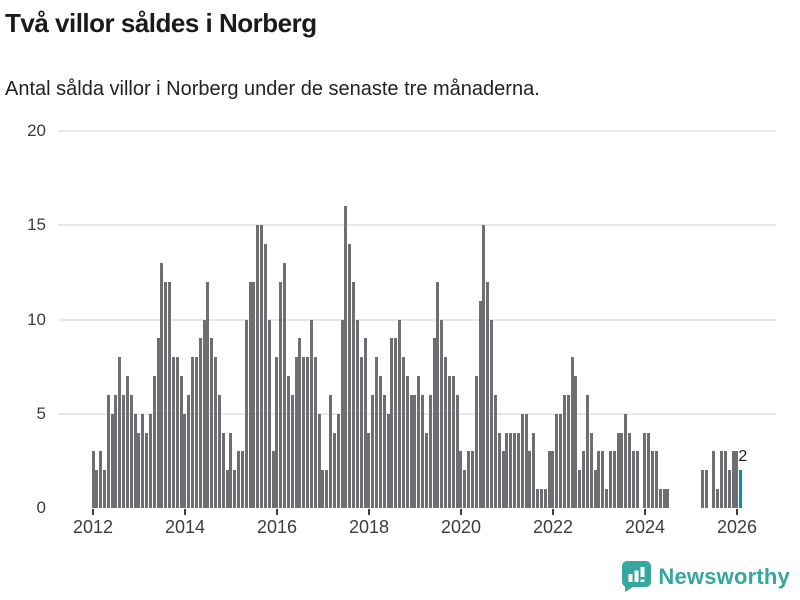 The image size is (800, 600). What do you see at coordinates (161, 23) in the screenshot?
I see `page-title: Två villor såldes i Norberg` at bounding box center [161, 23].